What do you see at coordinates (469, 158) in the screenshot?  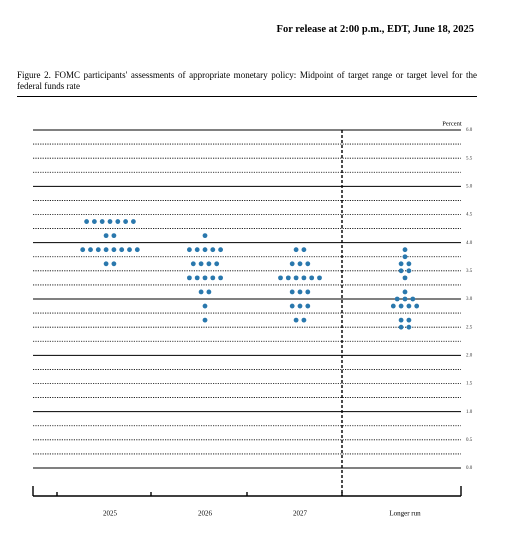 I see `y-tick-label: 5.5` at bounding box center [469, 158].